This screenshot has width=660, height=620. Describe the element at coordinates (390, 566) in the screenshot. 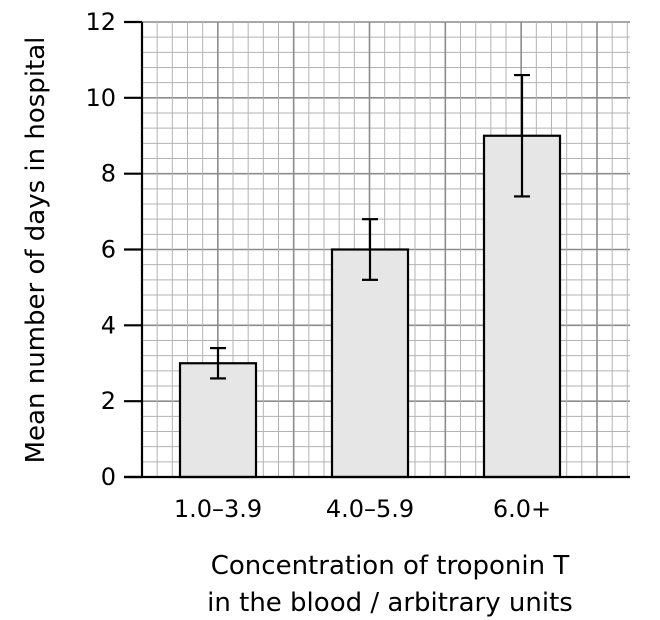

I see `x-axis-title-line-1: Concentration of troponin T` at that location.